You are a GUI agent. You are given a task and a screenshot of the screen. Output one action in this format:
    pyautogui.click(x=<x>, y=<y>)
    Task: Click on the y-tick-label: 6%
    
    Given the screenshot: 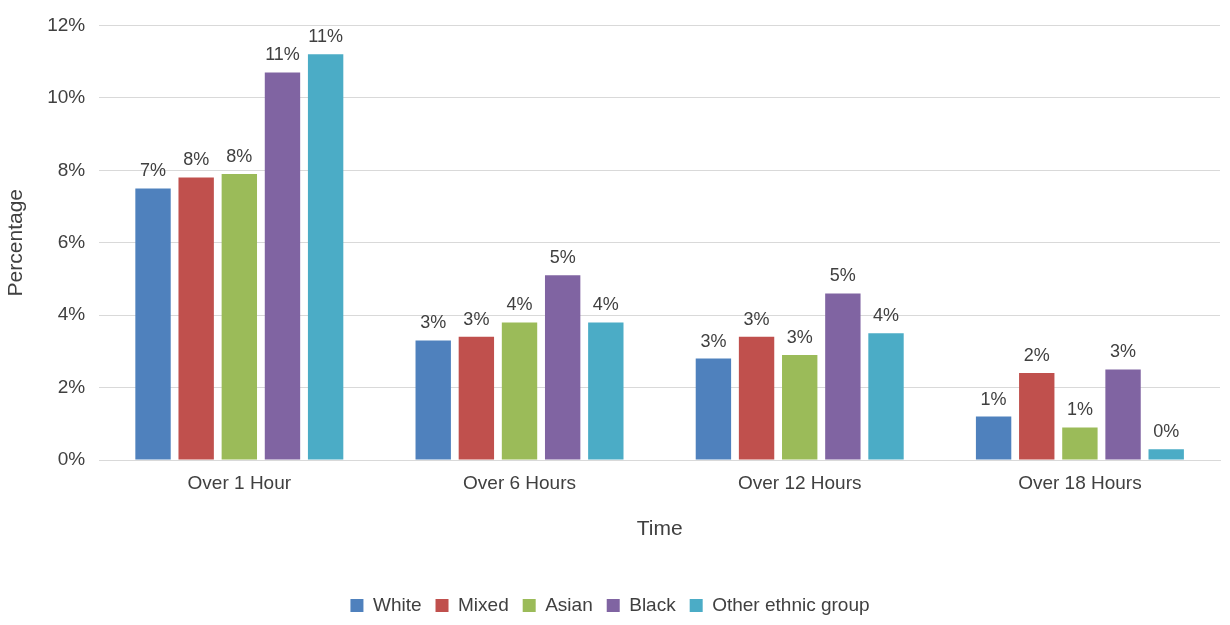 What is the action you would take?
    pyautogui.click(x=71, y=241)
    